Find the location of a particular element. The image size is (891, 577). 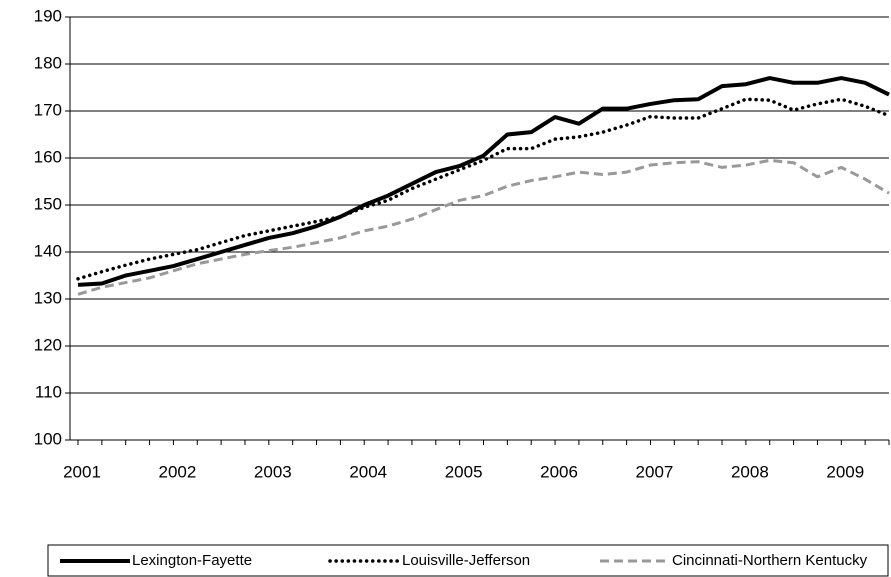

x-tick-label: 2001 is located at coordinates (82, 471).